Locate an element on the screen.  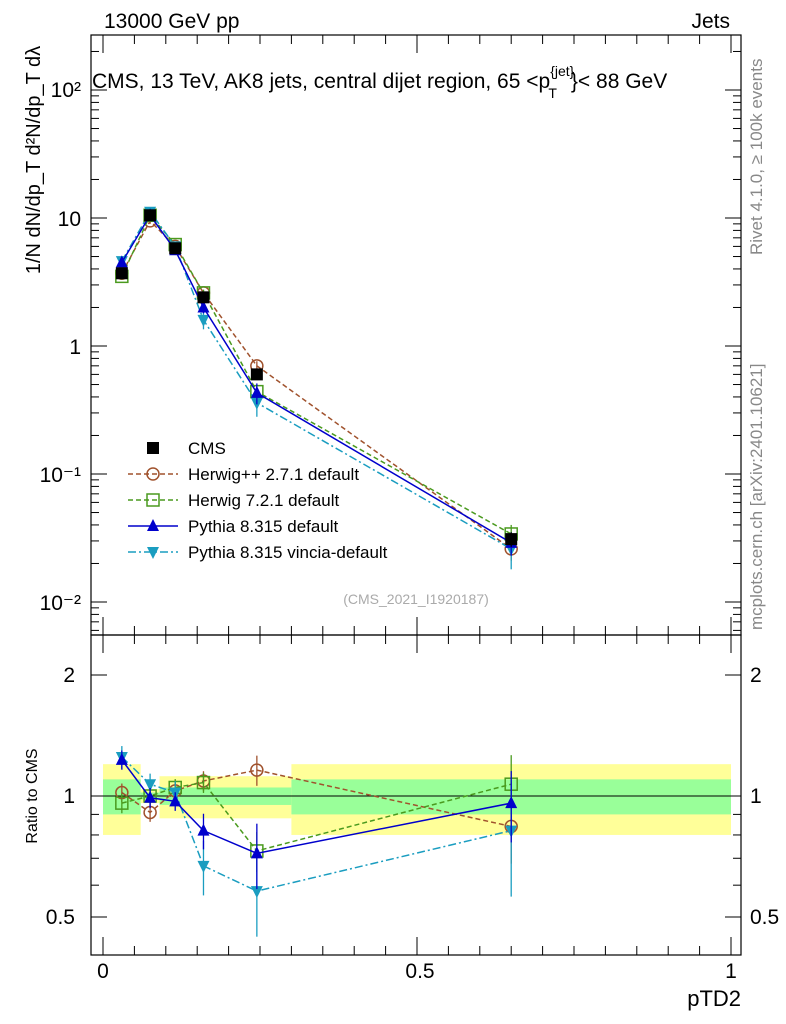
x-tick-label-0p5: 0.5 is located at coordinates (419, 971).